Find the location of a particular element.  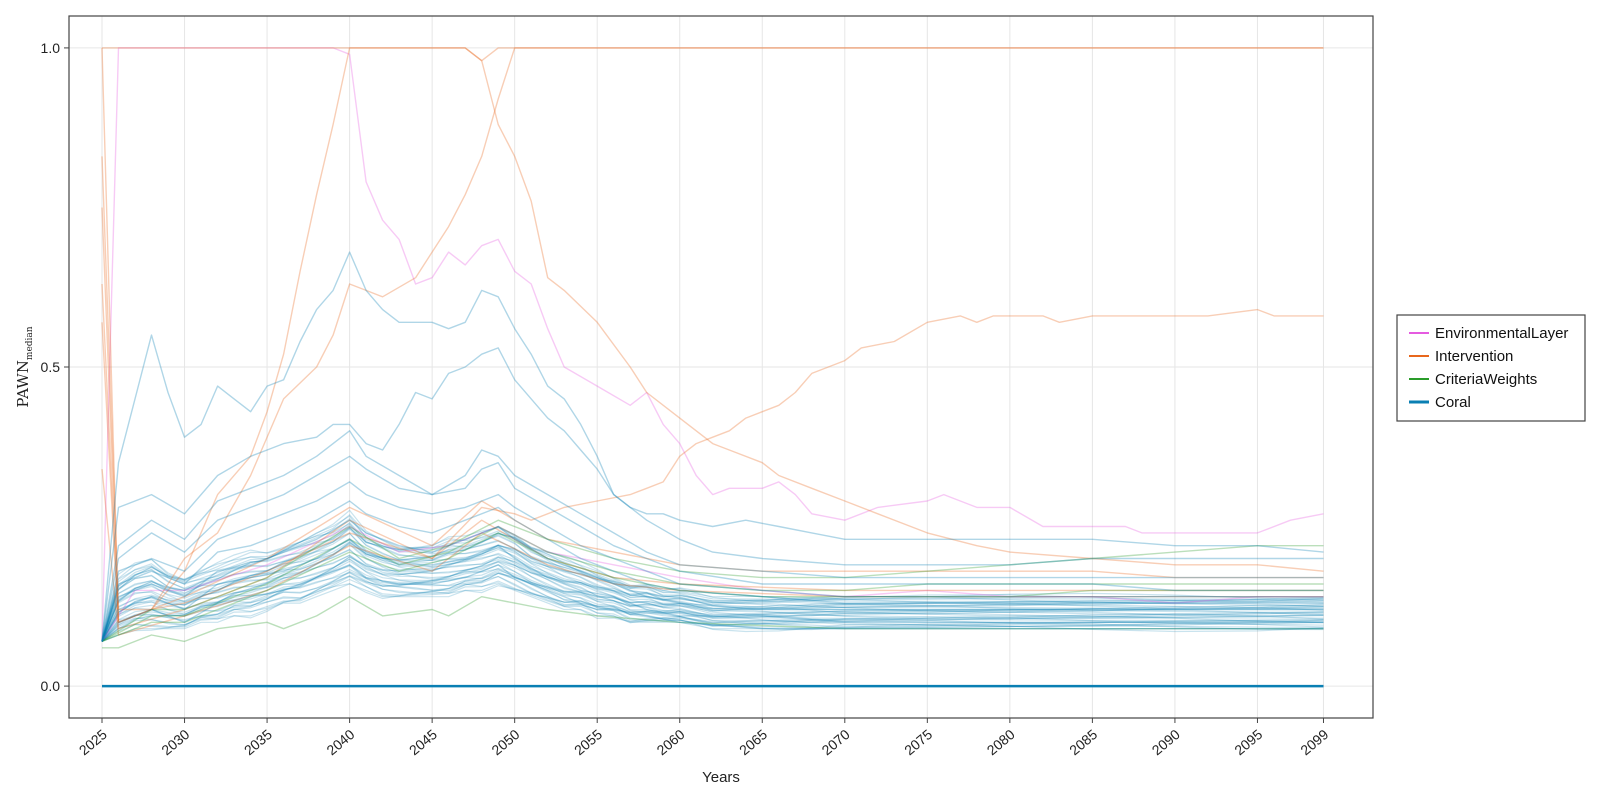

y-tick-label: 0.5 is located at coordinates (51, 367).